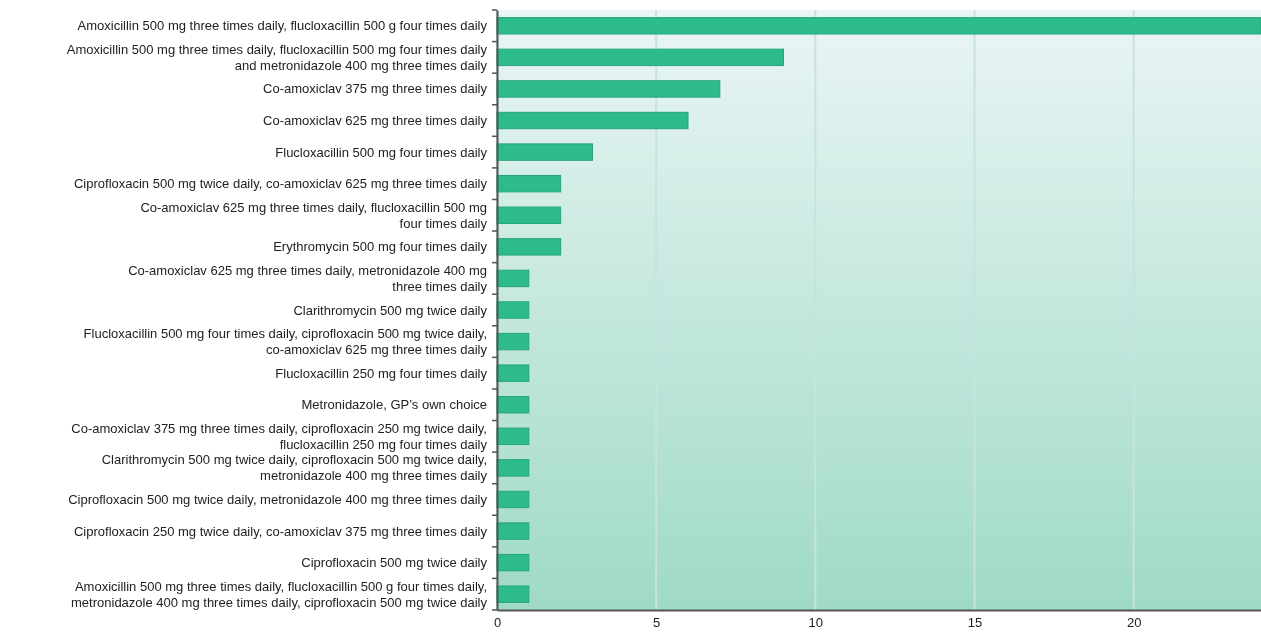 This screenshot has height=643, width=1261. Describe the element at coordinates (280, 184) in the screenshot. I see `y-tick-label: Ciprofloxacin 500 mg twice daily, co-amoxiclav 625 mg three times daily` at that location.